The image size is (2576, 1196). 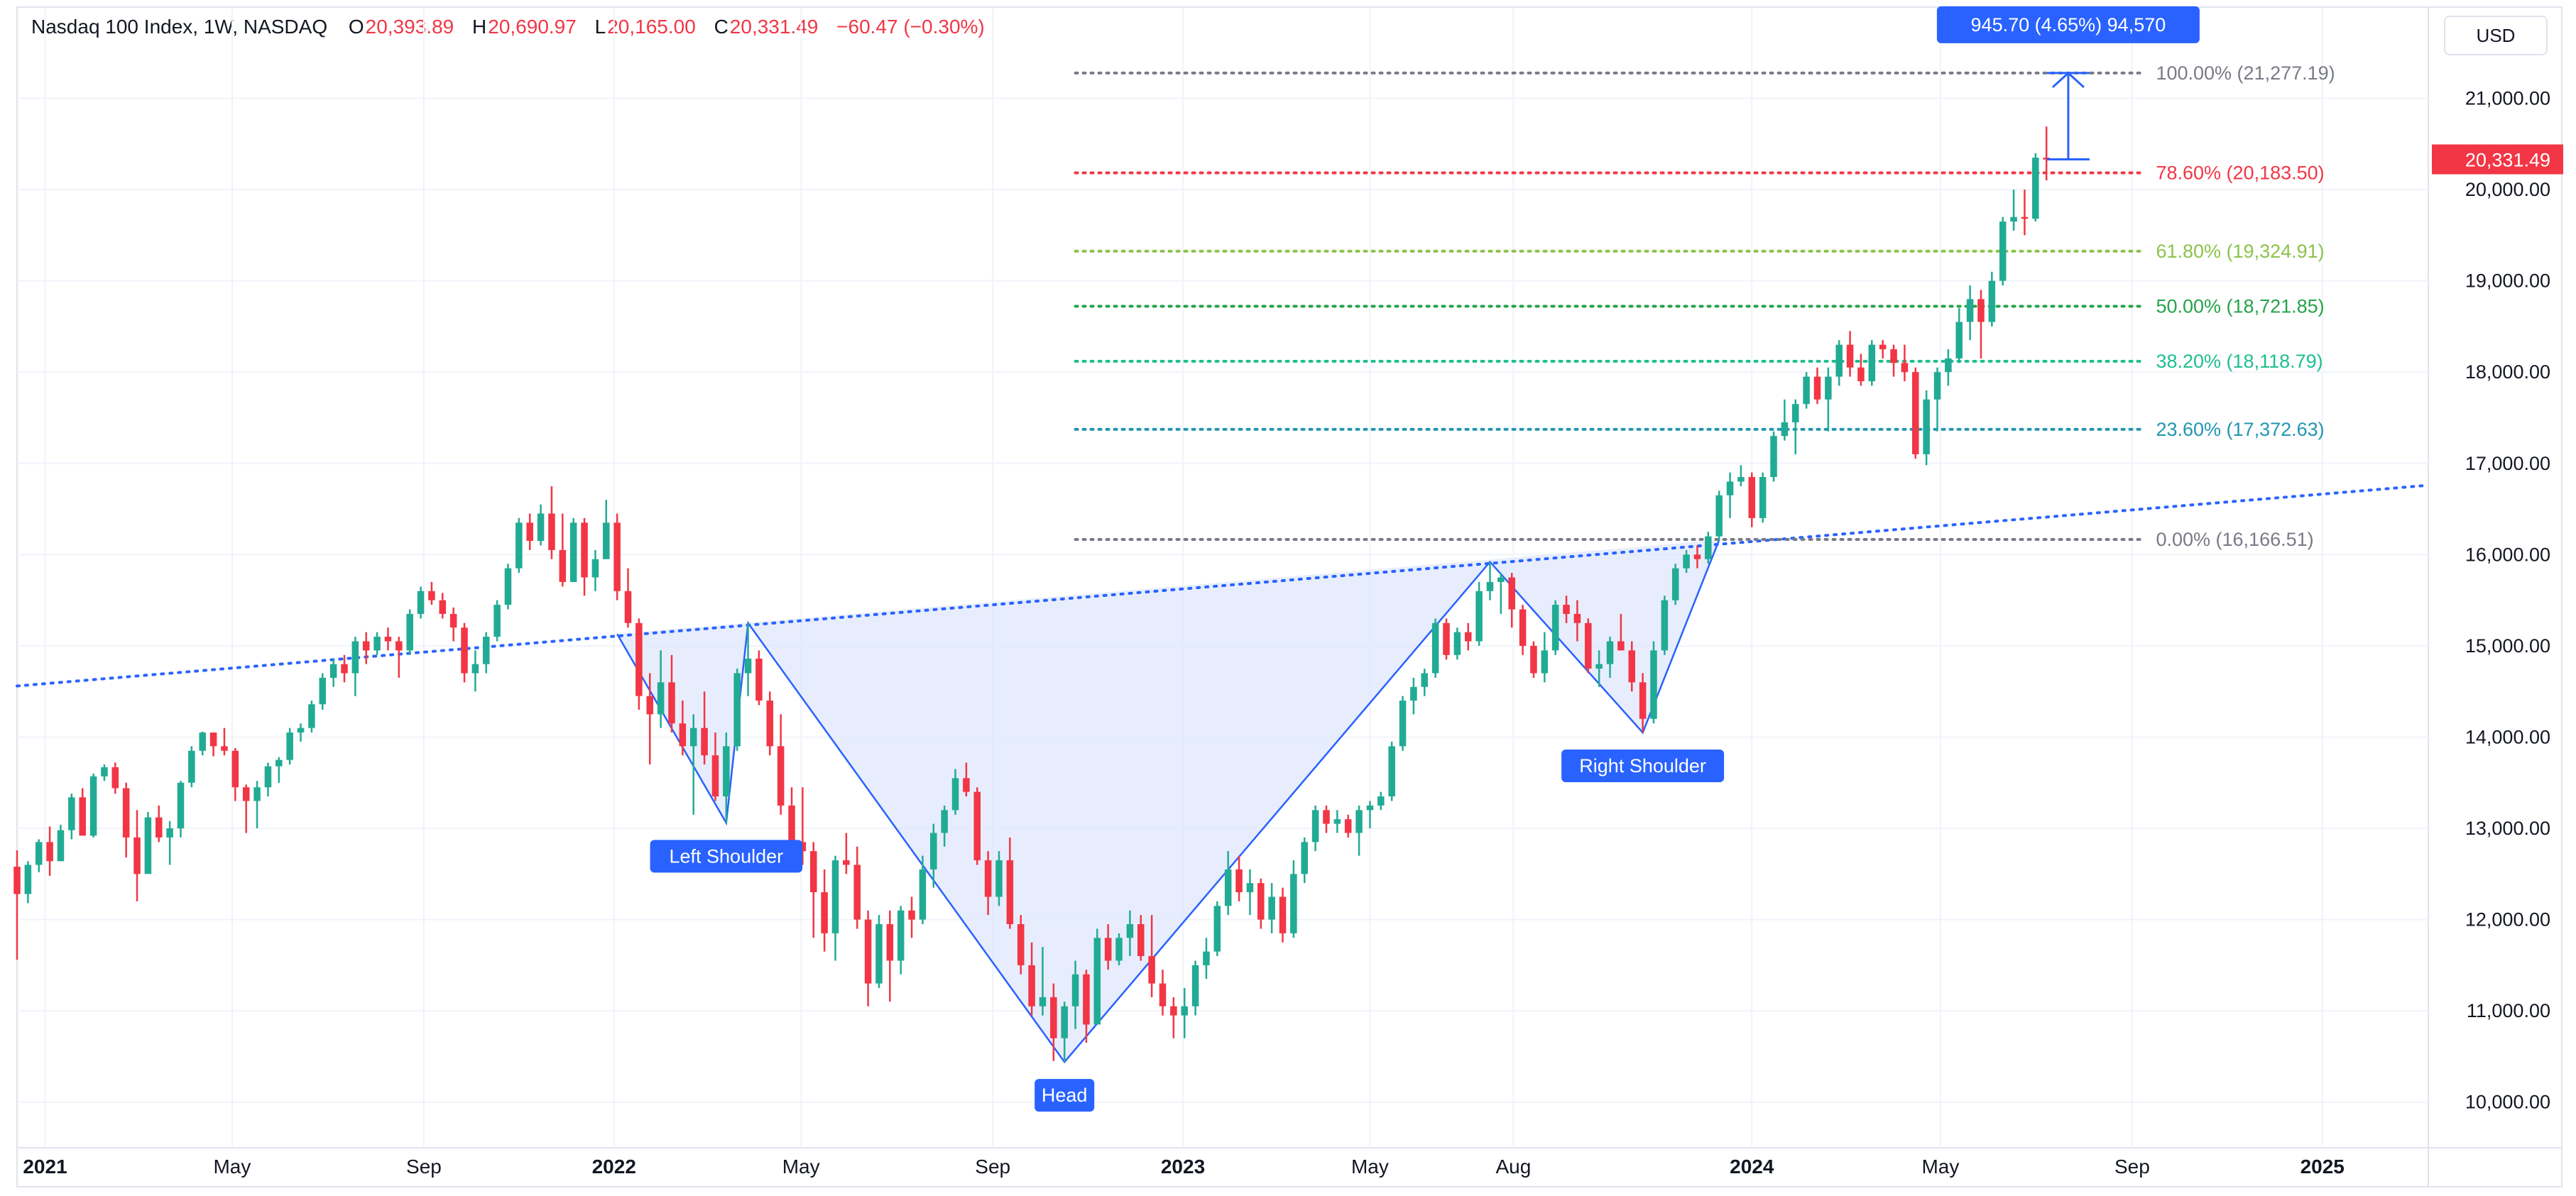 What do you see at coordinates (1065, 1095) in the screenshot?
I see `pattern-label-box` at bounding box center [1065, 1095].